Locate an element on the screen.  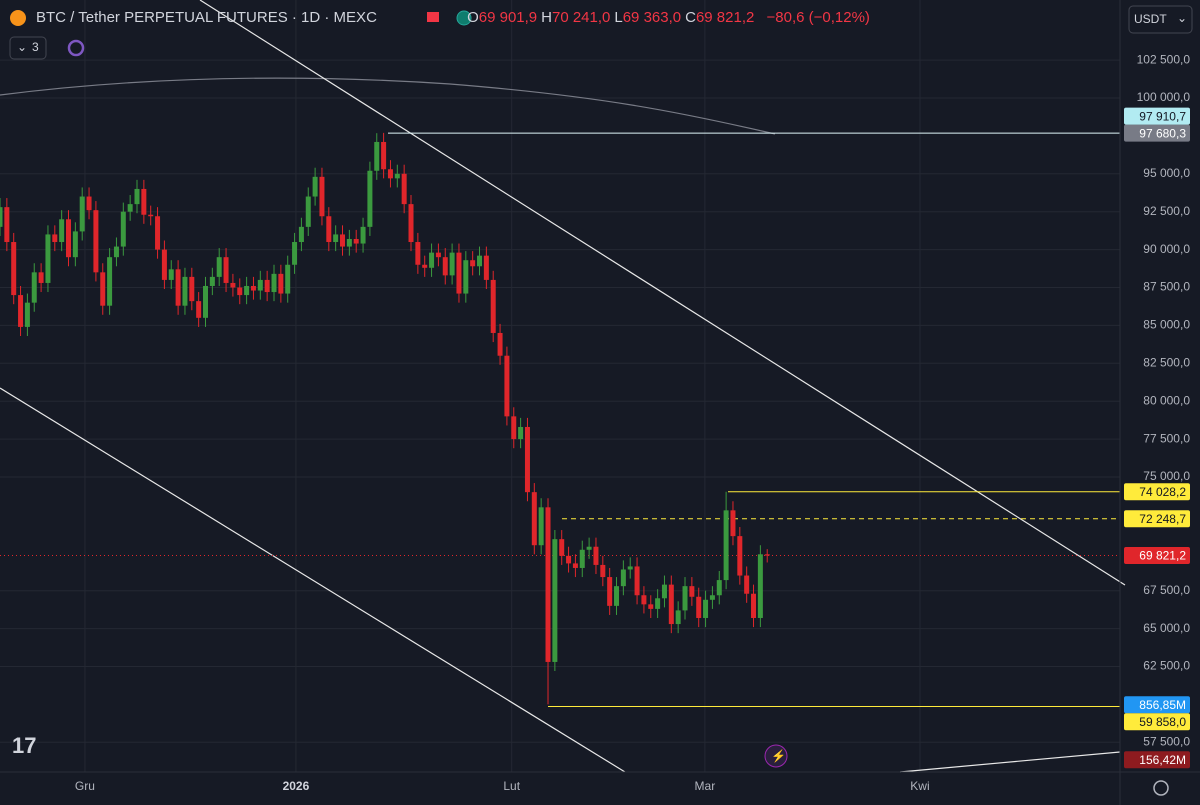
currency-select is located at coordinates (1160, 19).